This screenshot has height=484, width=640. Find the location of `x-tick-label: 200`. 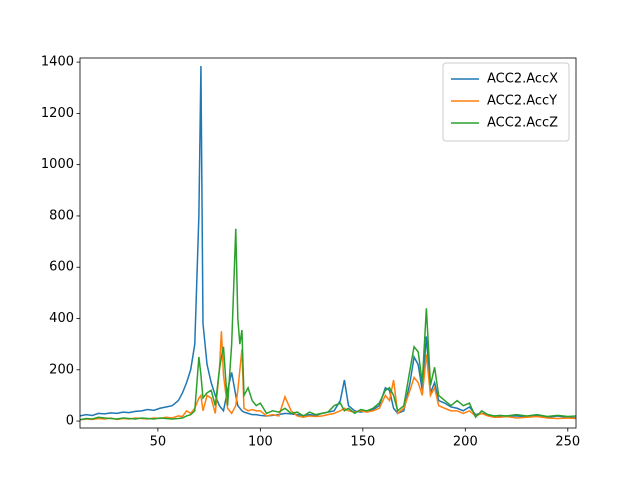

x-tick-label: 200 is located at coordinates (465, 442).